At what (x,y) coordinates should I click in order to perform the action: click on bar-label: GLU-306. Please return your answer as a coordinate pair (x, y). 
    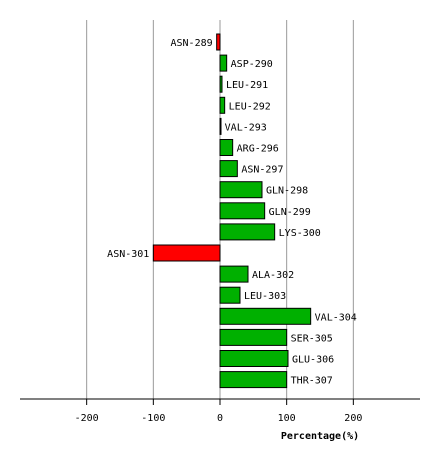
    Looking at the image, I should click on (313, 360).